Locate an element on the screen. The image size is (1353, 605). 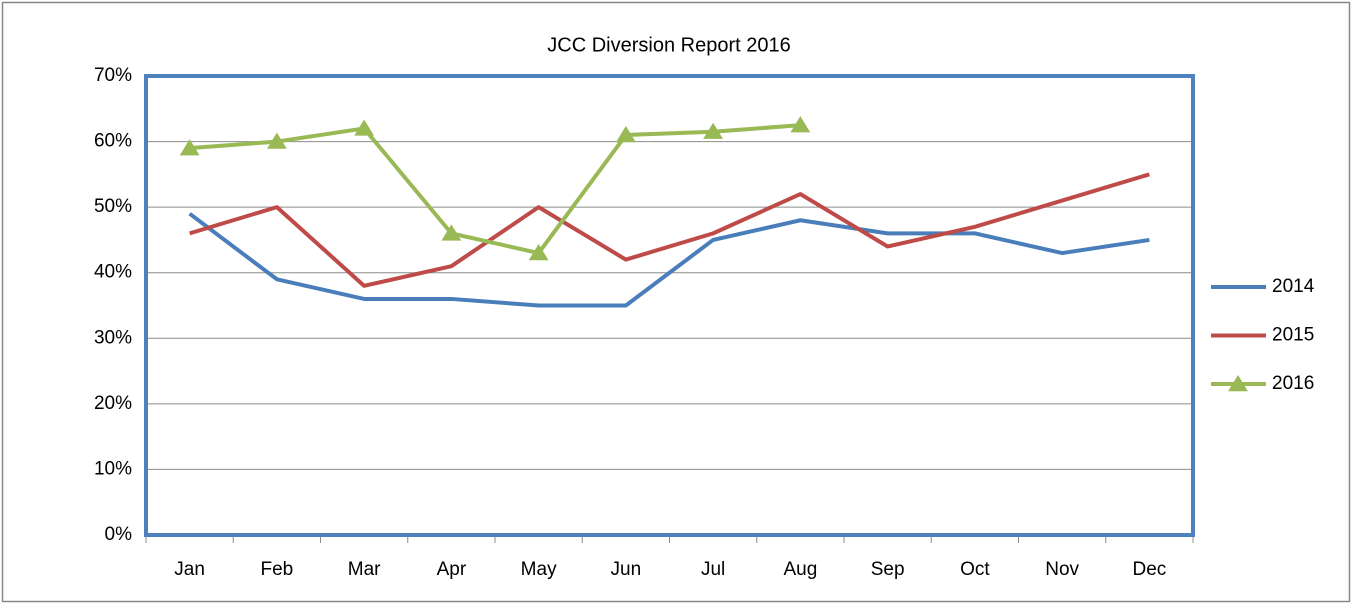
x-tick-label: Aug is located at coordinates (800, 569).